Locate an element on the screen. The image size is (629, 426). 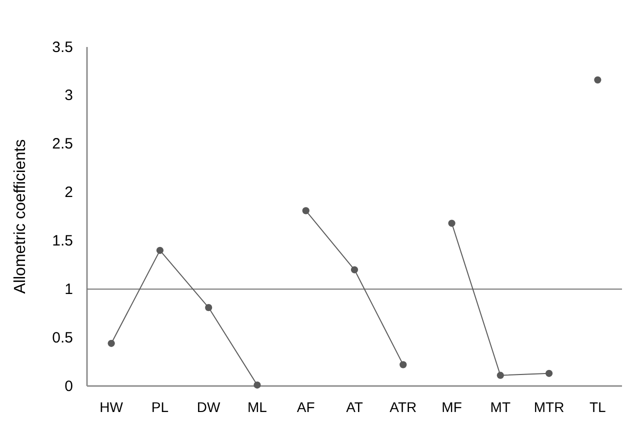
x-tick-label: AT is located at coordinates (355, 406).